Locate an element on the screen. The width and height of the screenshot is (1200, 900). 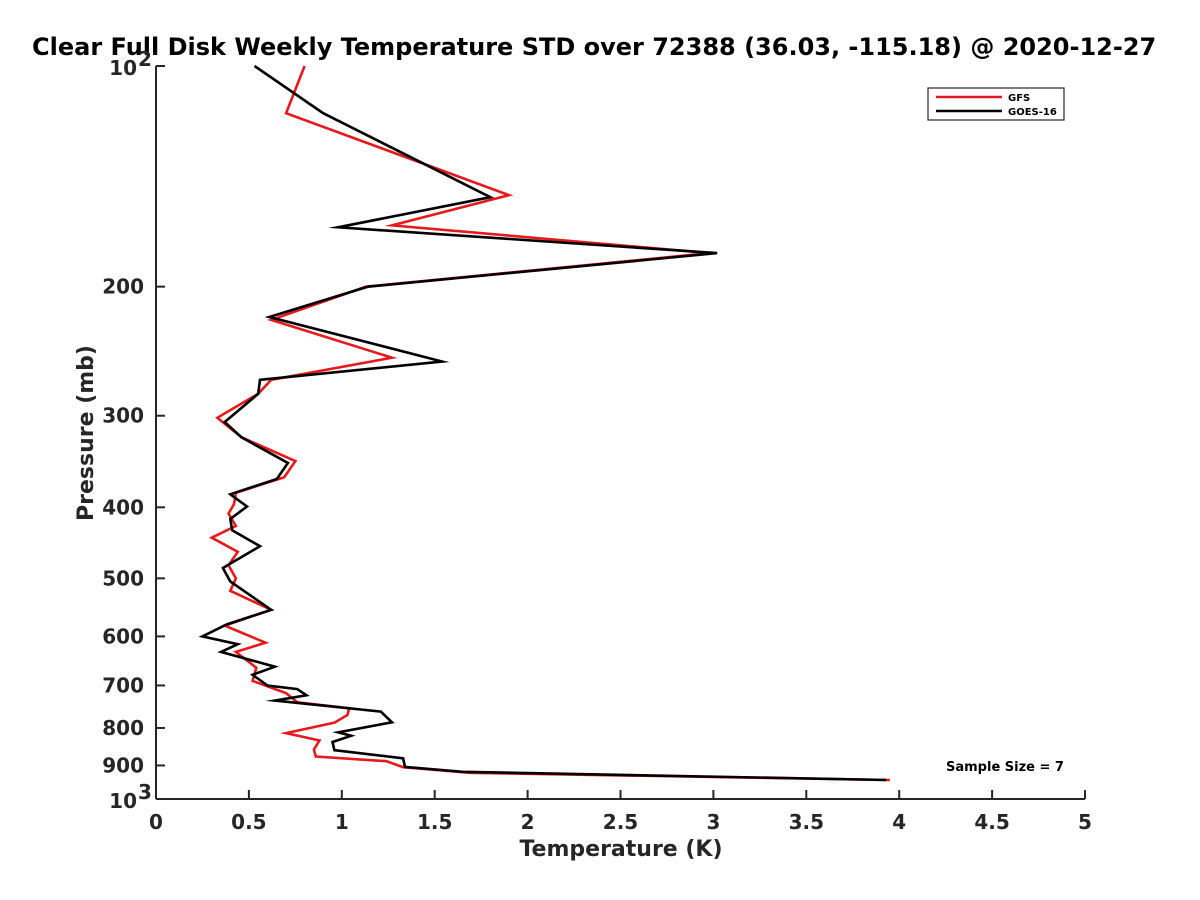
x-tick-labels: 0 0.5 1 1.5 2 2.5 3 3.5 4 4.5 5 is located at coordinates (620, 822).